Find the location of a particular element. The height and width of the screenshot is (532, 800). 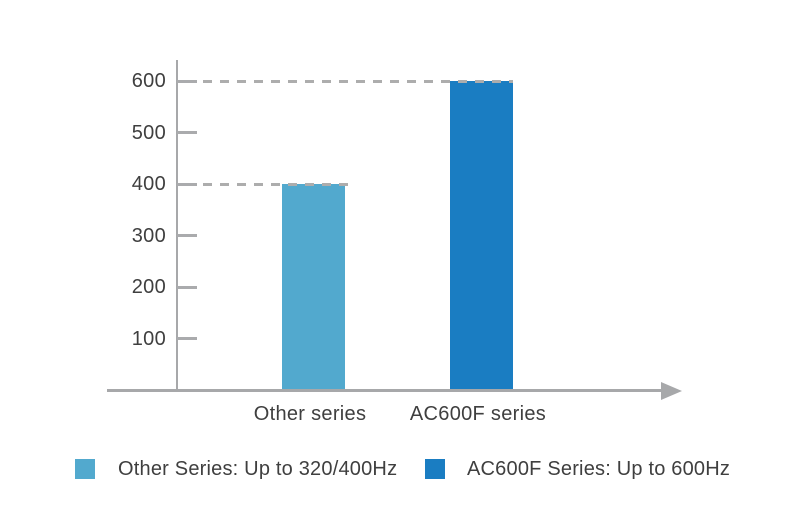

legend-label-other-series: Other Series: Up to 320/400Hz is located at coordinates (258, 469).